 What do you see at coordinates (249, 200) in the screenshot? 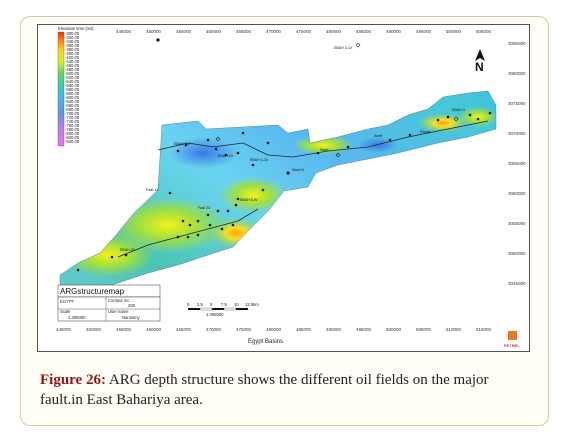
I see `field-label: EBAH 5-W` at bounding box center [249, 200].